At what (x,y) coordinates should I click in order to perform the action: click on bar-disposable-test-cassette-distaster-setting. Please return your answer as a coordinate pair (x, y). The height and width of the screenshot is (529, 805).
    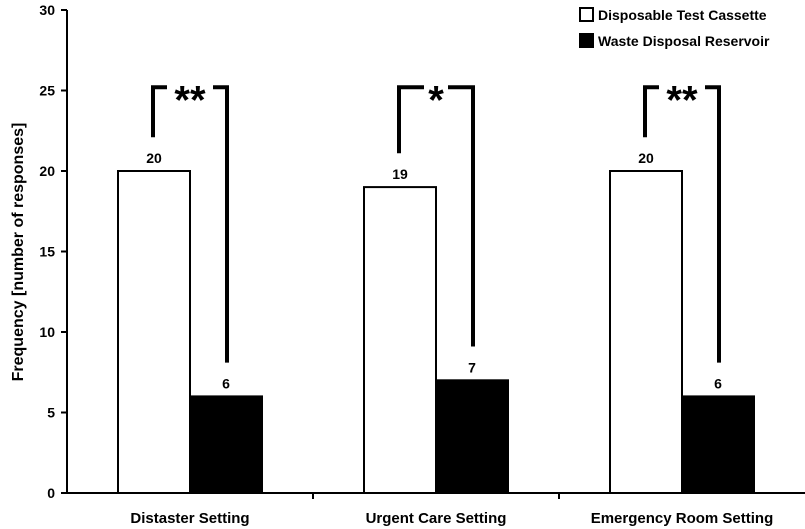
    Looking at the image, I should click on (154, 332).